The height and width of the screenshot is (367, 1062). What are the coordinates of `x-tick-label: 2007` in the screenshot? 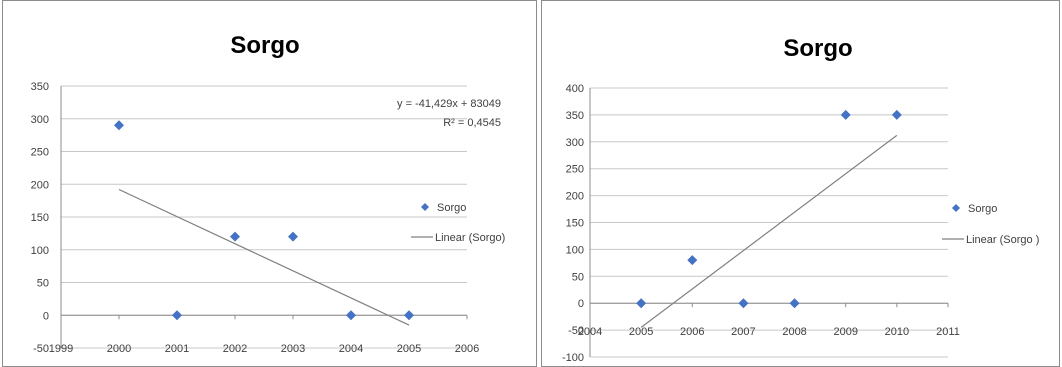 It's located at (743, 332).